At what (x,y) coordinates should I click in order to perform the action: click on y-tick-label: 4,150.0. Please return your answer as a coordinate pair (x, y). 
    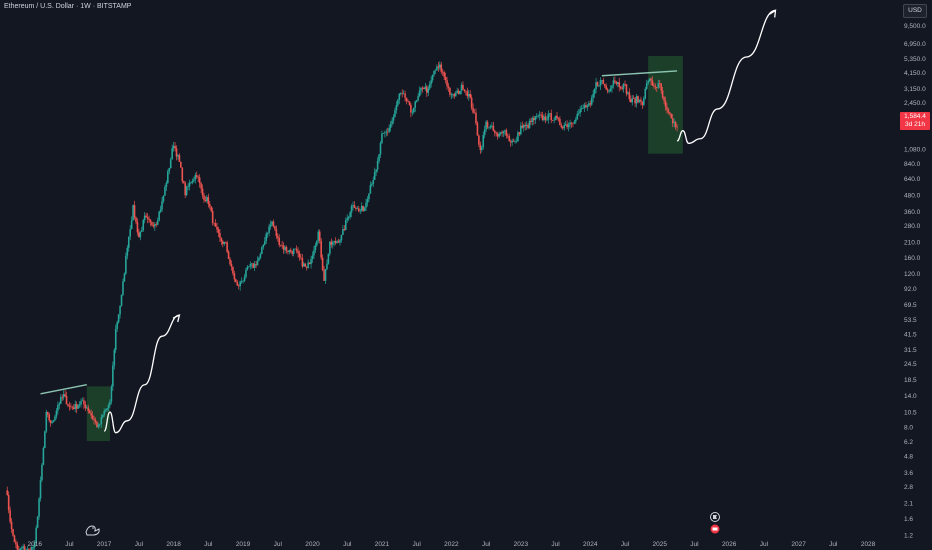
    Looking at the image, I should click on (915, 73).